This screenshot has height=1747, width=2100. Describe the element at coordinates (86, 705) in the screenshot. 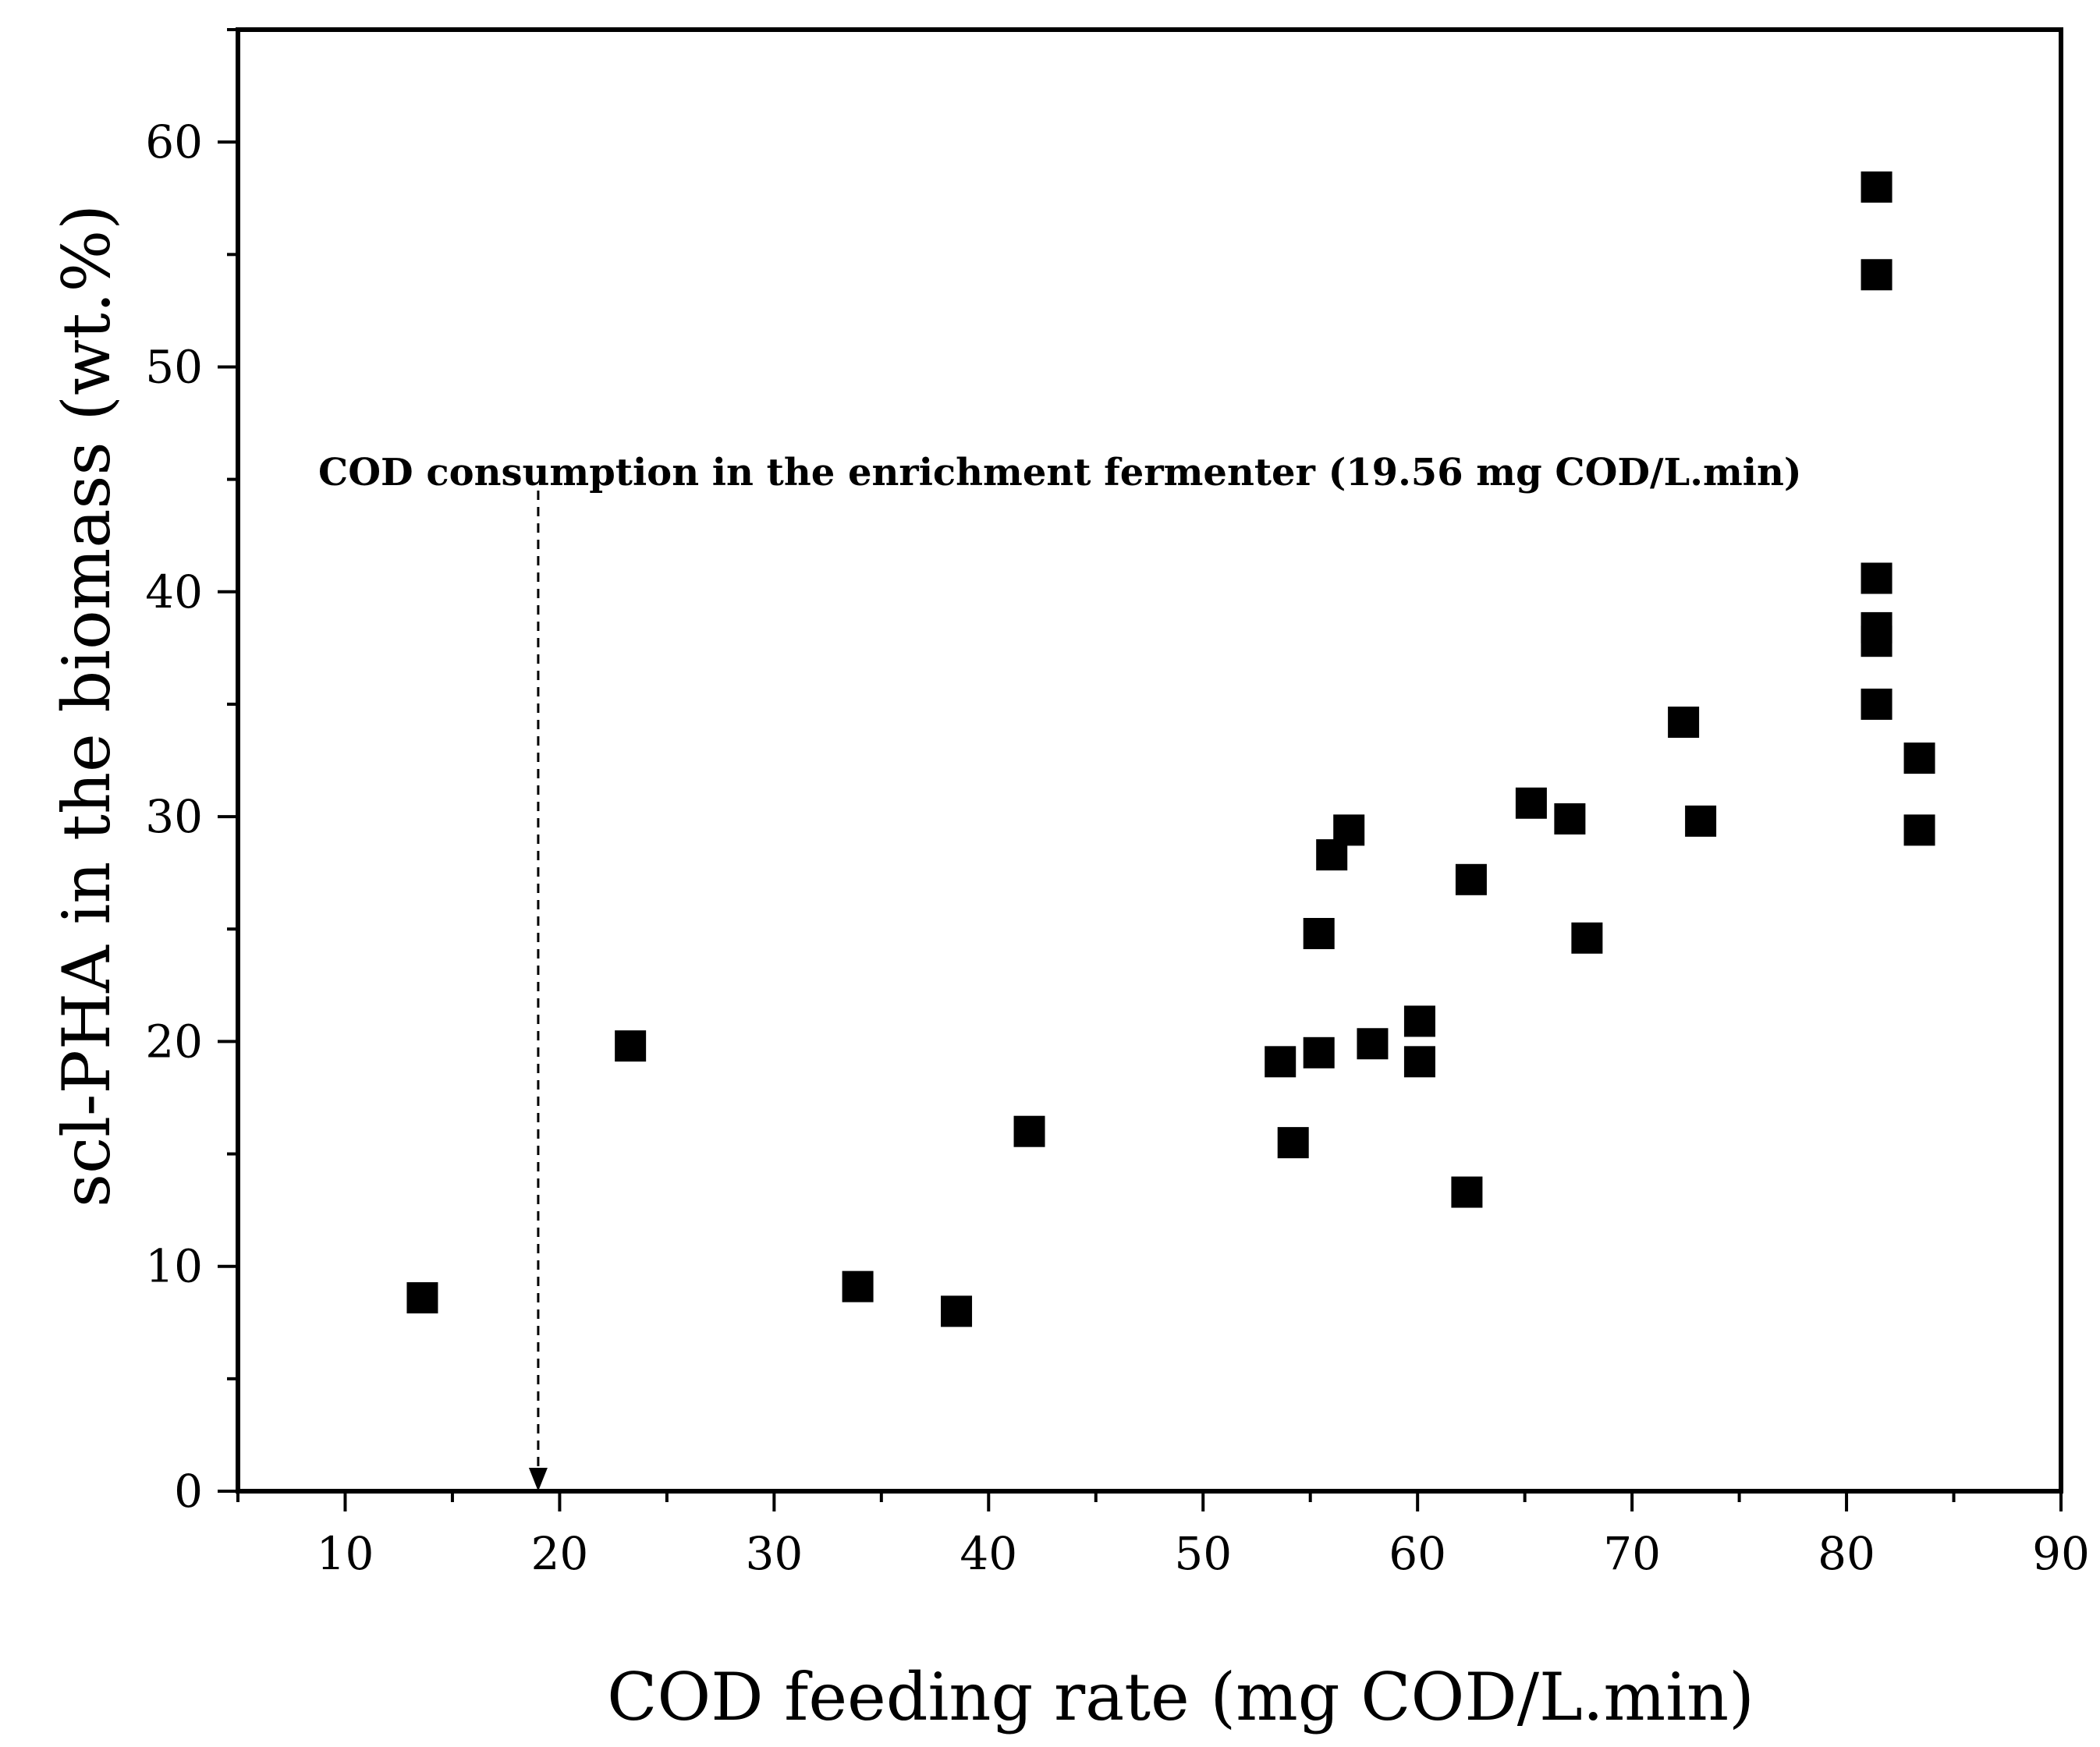

I see `y-axis-title: scl-PHA in the biomass (wt.%)` at that location.